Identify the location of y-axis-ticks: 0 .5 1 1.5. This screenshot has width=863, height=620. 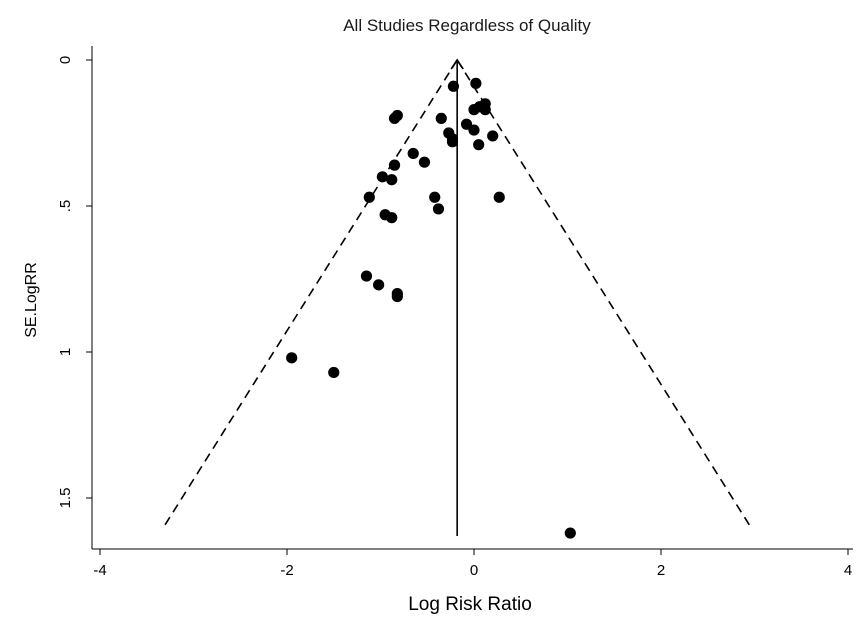
(74, 282).